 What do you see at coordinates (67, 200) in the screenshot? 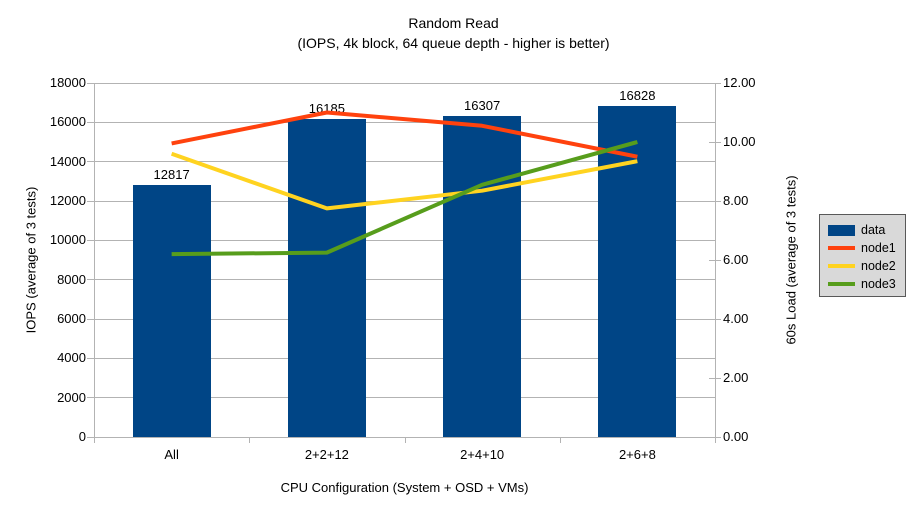
I see `left-axis-tick-label: 12000` at bounding box center [67, 200].